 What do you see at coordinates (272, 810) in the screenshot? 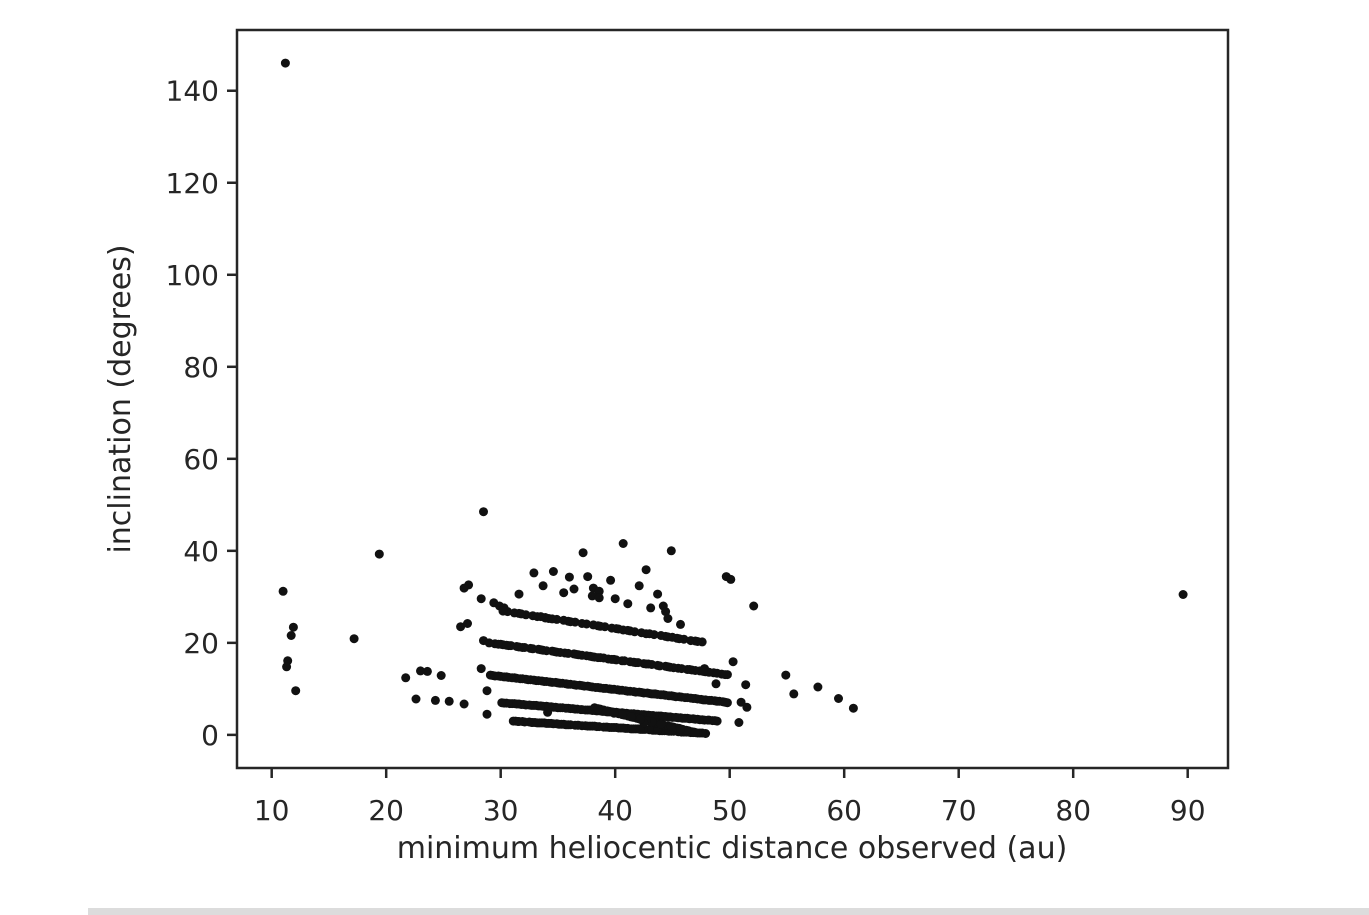
I see `x-tick-label: 10` at bounding box center [272, 810].